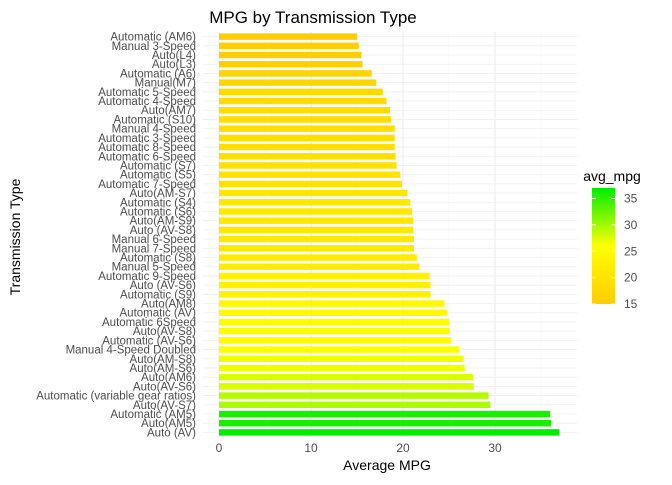 The width and height of the screenshot is (672, 485). I want to click on y-tick-label: Automatic (A6), so click(158, 74).